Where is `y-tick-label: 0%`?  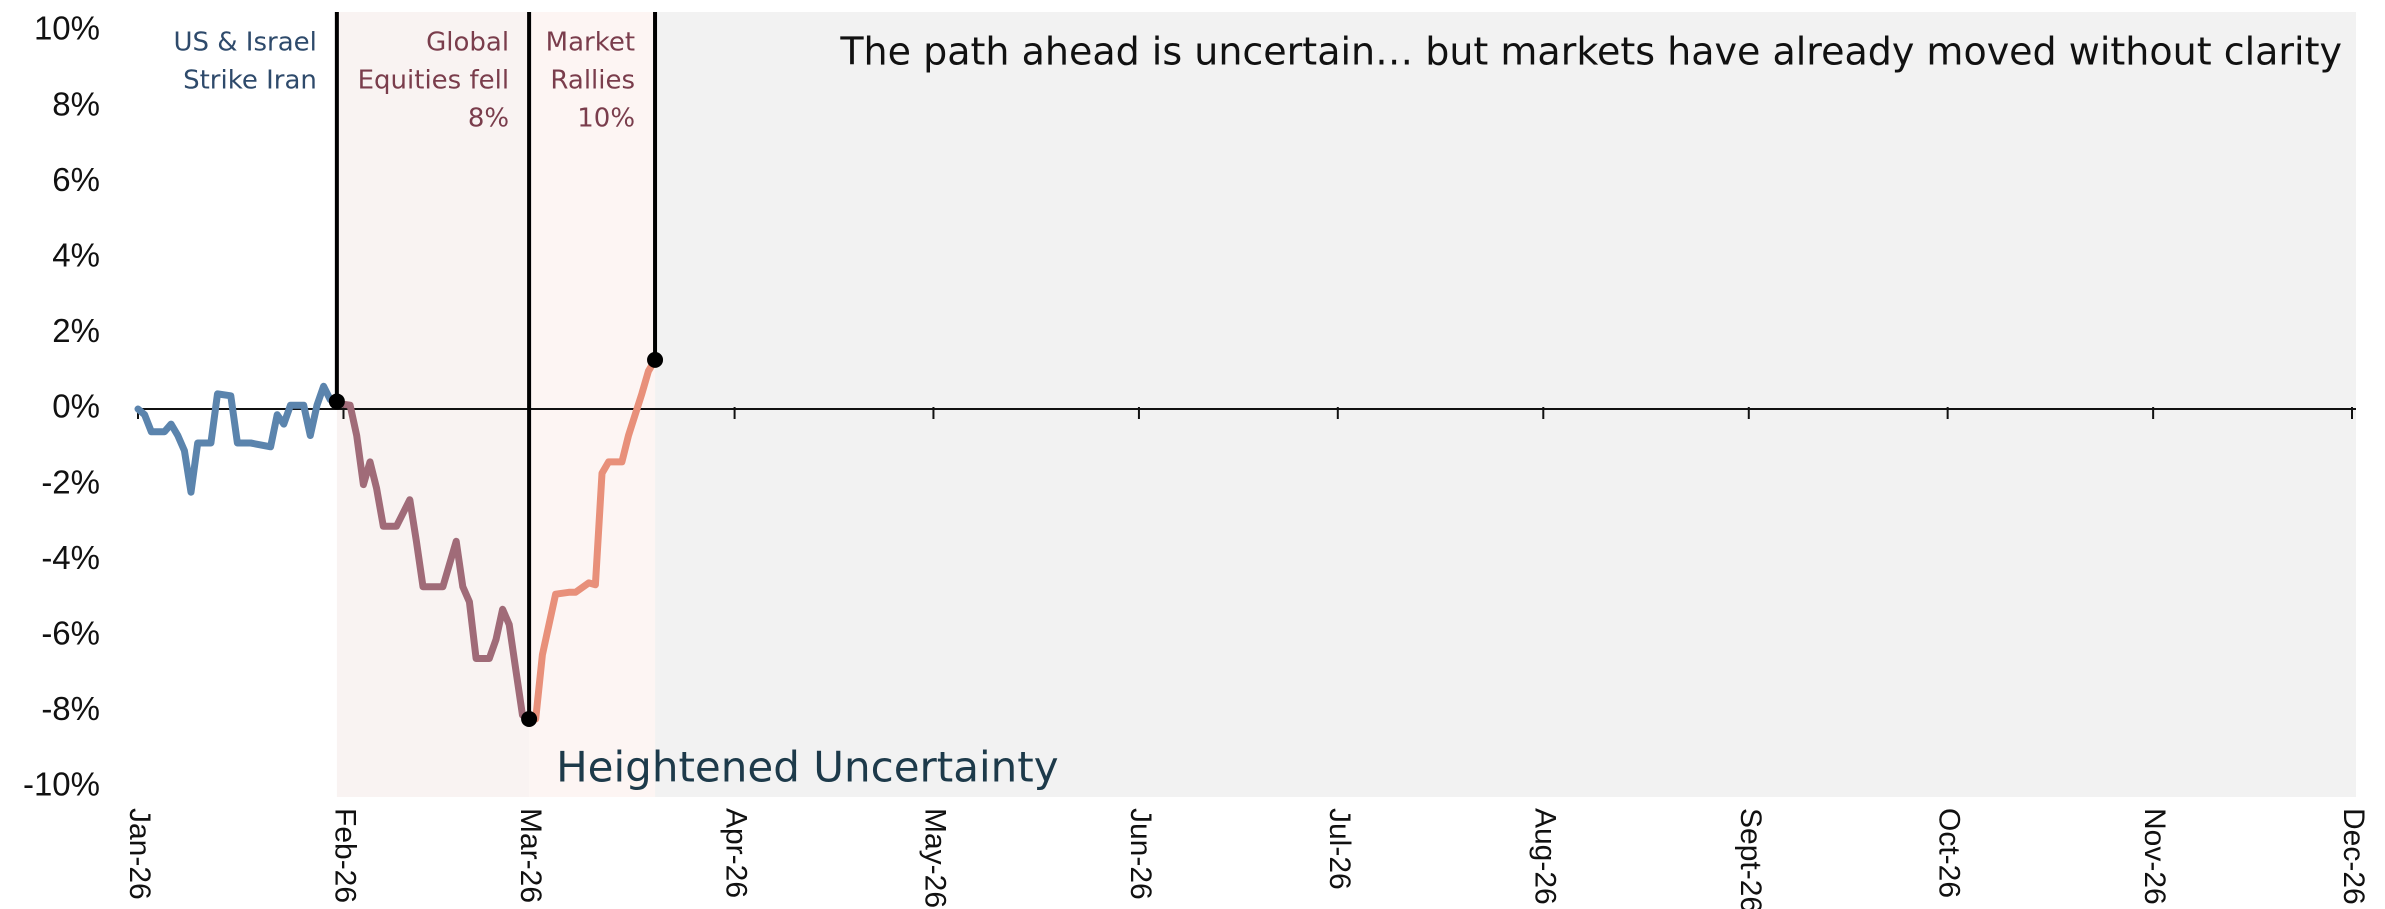
y-tick-label: 0% is located at coordinates (76, 406).